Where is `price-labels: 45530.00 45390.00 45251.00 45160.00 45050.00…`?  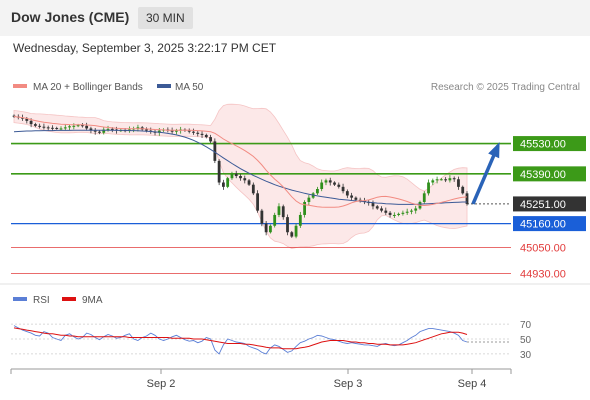
price-labels: 45530.00 45390.00 45251.00 45160.00 45050.00… is located at coordinates (549, 208).